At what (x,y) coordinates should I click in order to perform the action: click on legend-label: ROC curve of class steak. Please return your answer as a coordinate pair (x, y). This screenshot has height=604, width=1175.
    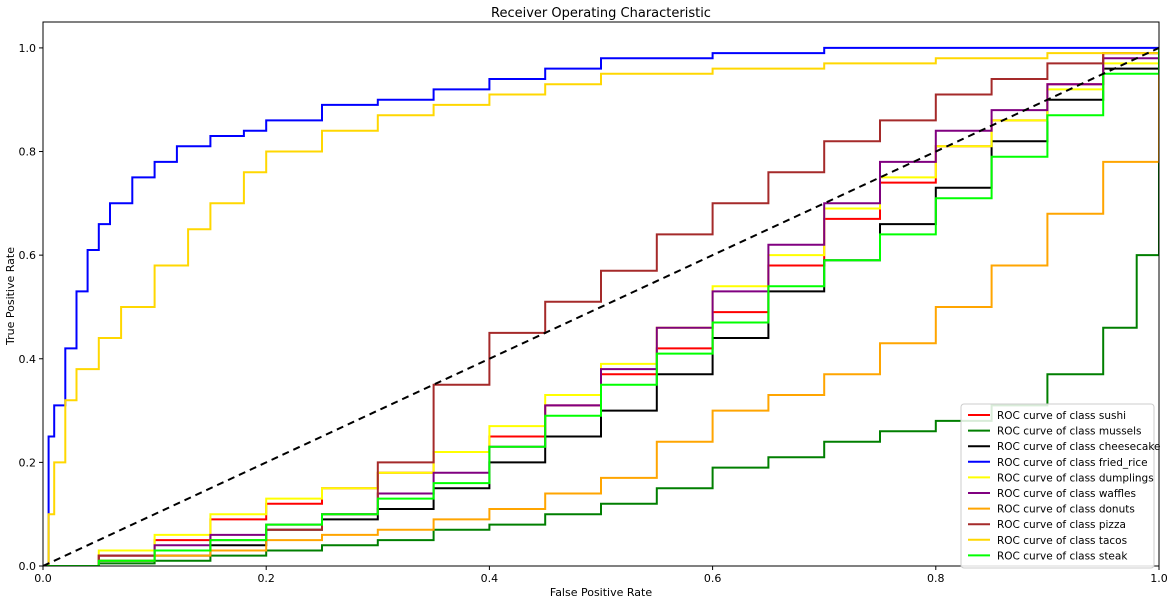
    Looking at the image, I should click on (1062, 556).